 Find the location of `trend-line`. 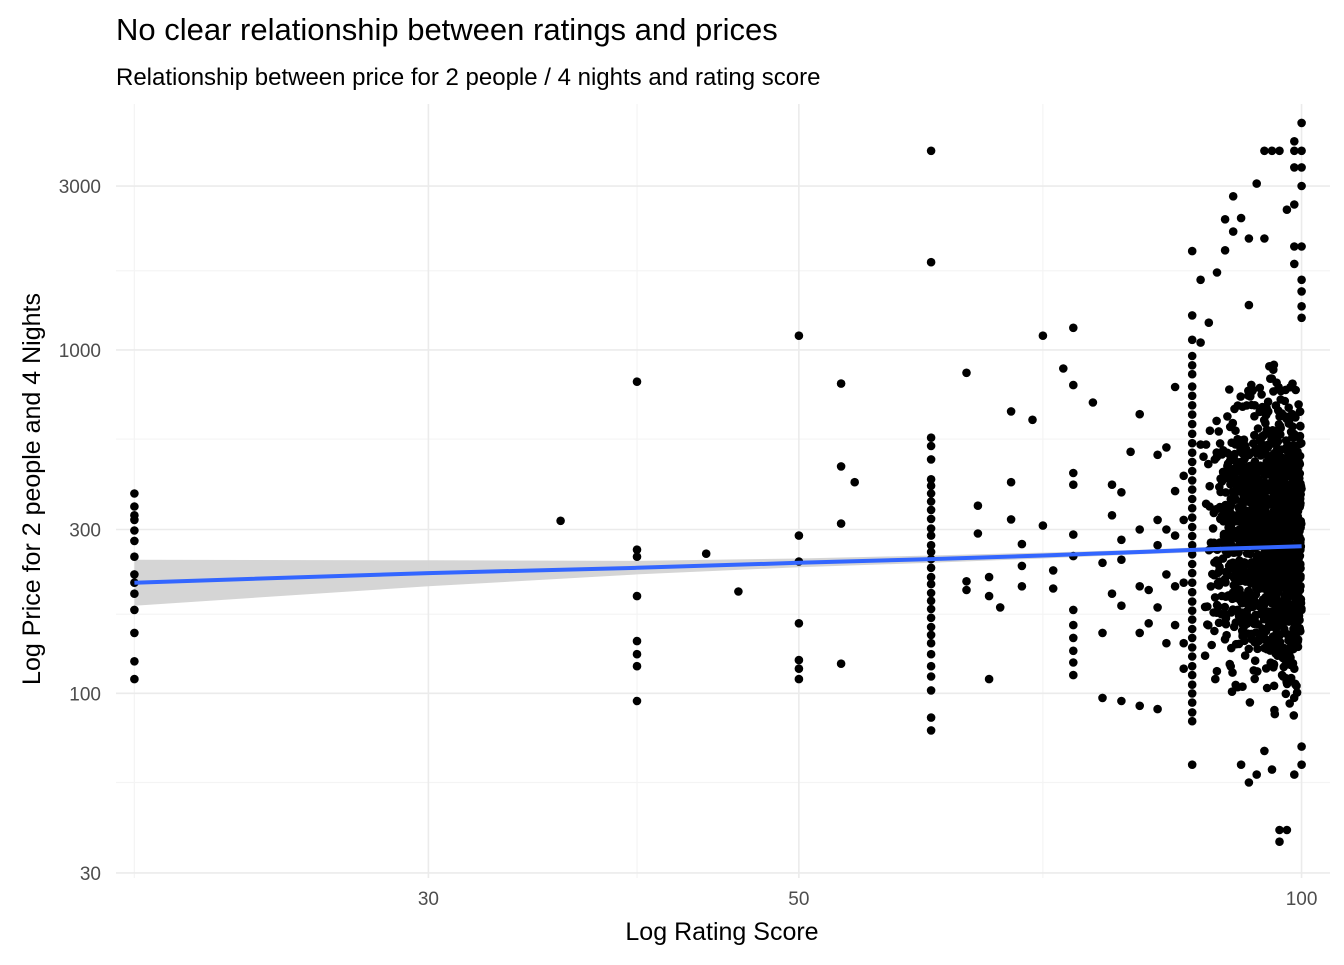

trend-line is located at coordinates (718, 564).